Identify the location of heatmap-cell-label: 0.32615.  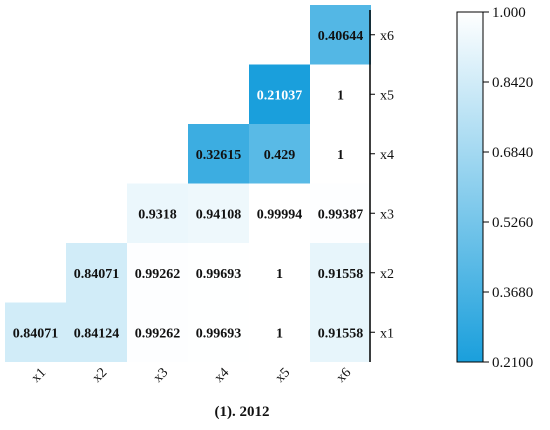
(219, 155).